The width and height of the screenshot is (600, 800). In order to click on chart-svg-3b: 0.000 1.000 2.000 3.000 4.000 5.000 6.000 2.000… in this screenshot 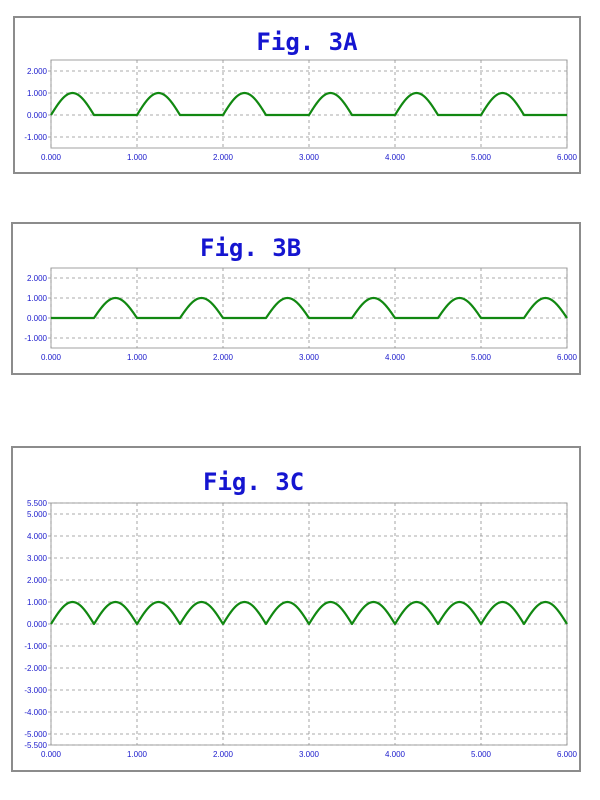, I will do `click(301, 314)`.